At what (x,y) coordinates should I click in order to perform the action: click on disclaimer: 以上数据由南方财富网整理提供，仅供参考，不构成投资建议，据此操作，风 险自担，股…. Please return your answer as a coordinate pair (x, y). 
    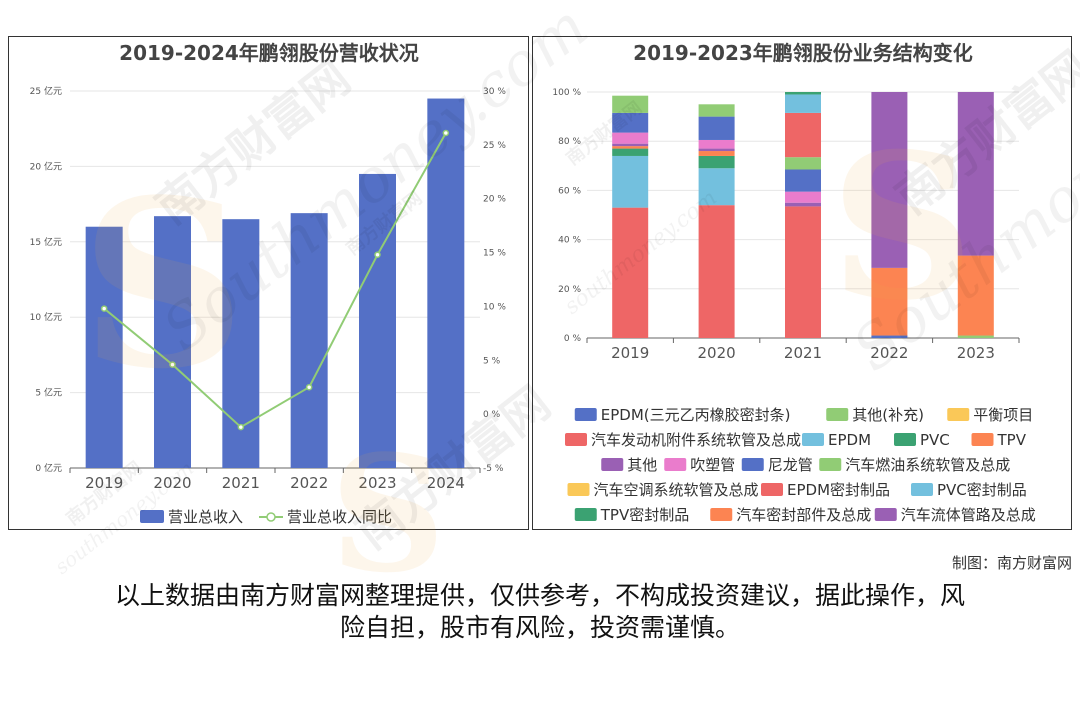
    Looking at the image, I should click on (540, 612).